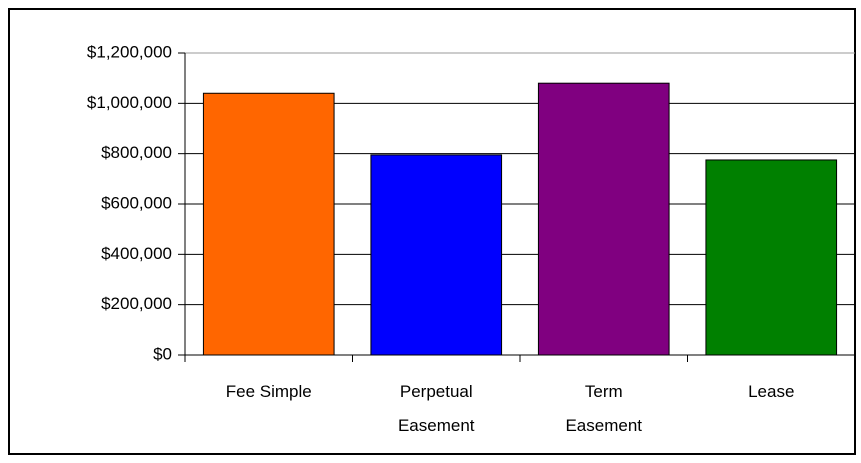 Image resolution: width=861 pixels, height=463 pixels. What do you see at coordinates (129, 102) in the screenshot?
I see `y-tick-label: $1,000,000` at bounding box center [129, 102].